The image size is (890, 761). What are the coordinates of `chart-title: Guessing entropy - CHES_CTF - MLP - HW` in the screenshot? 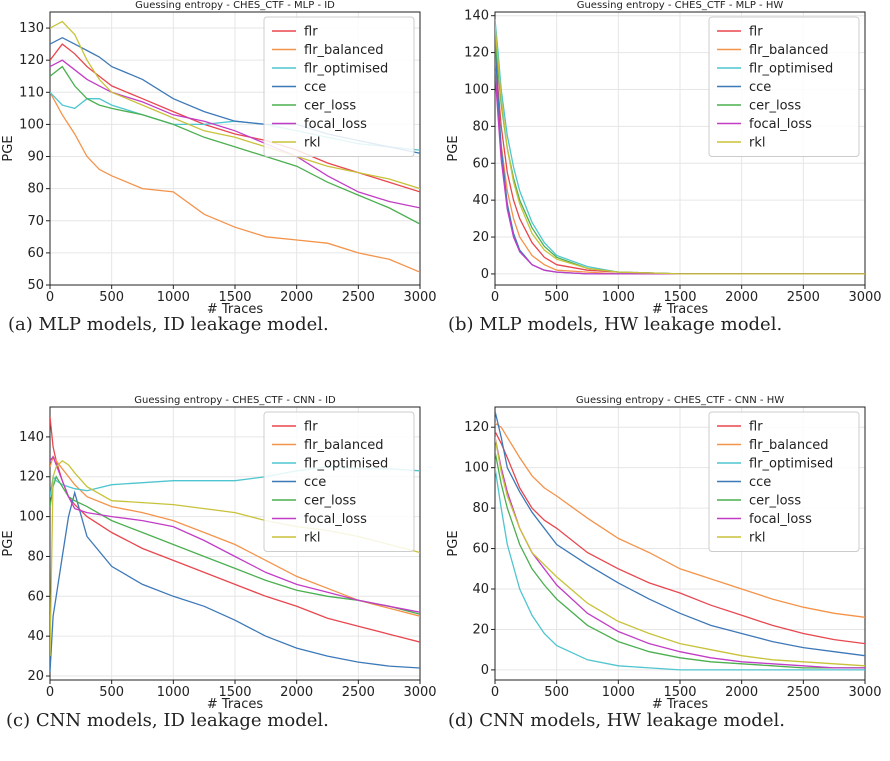 It's located at (680, 5).